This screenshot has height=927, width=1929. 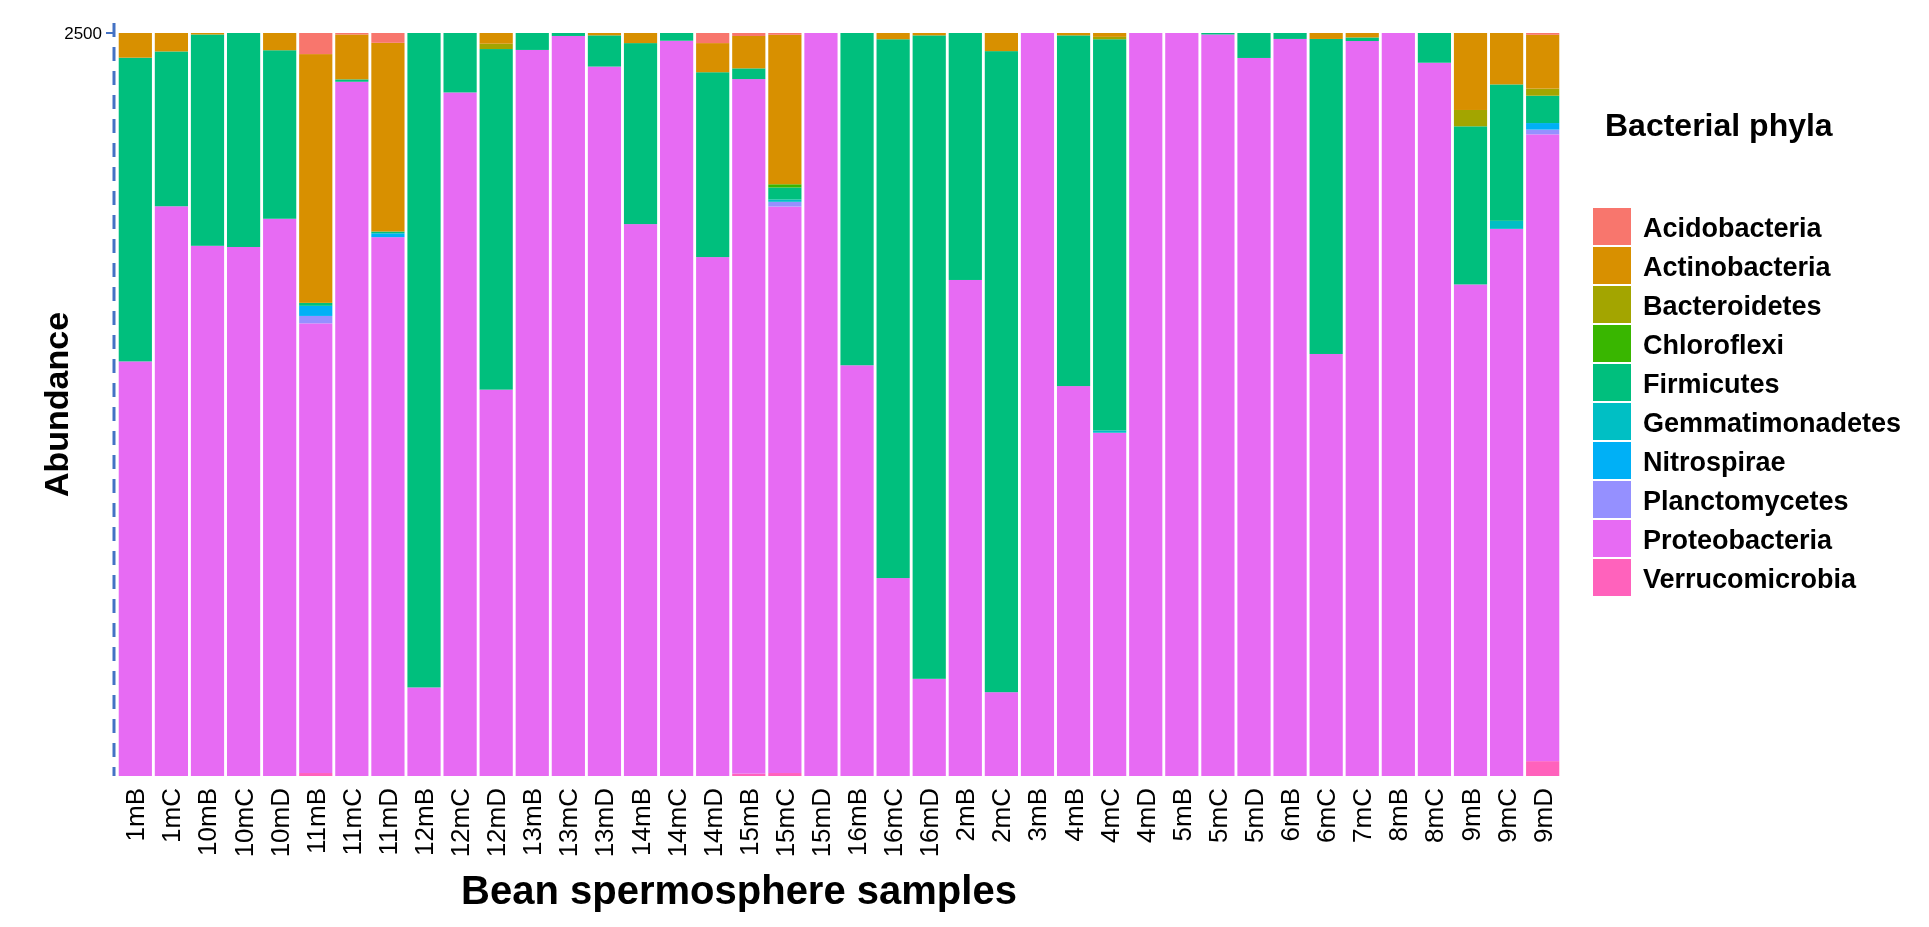 What do you see at coordinates (460, 823) in the screenshot?
I see `x-tick-label: 12mC` at bounding box center [460, 823].